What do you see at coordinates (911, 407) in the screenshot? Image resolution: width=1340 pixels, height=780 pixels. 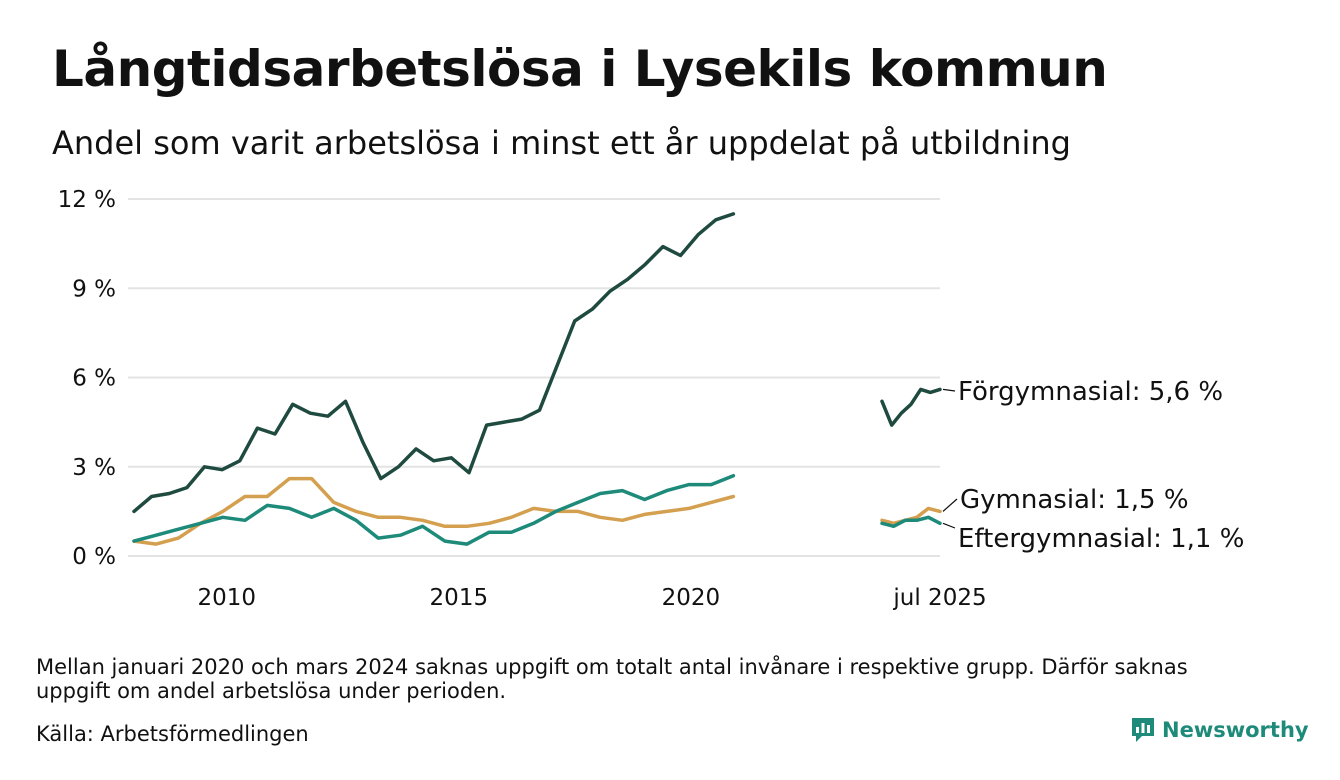 I see `series-line-forgymnasial-period2` at bounding box center [911, 407].